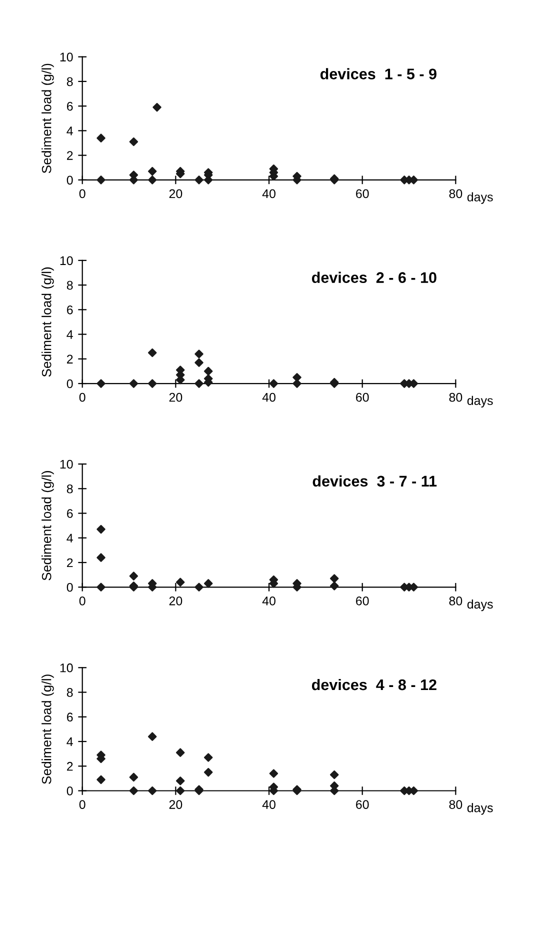 This screenshot has height=947, width=549. I want to click on text: devices 4 - 8 - 12, so click(374, 684).